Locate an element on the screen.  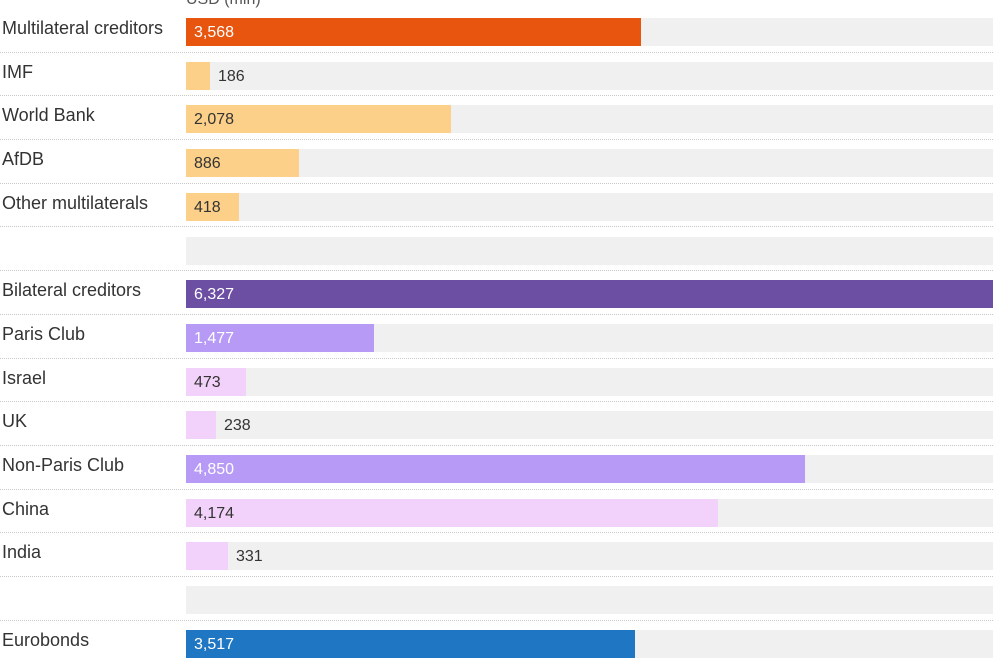
bar-track: 238 is located at coordinates (589, 425).